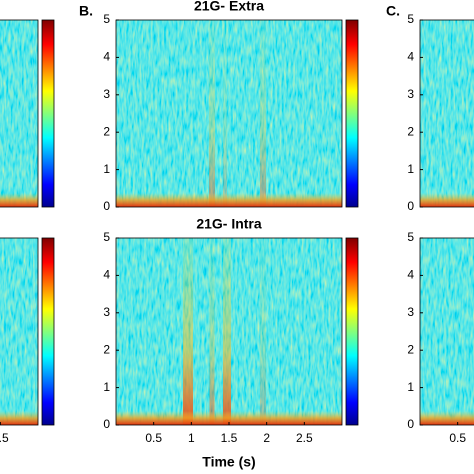 This screenshot has height=474, width=474. Describe the element at coordinates (191, 438) in the screenshot. I see `x-tick-label: 1` at that location.